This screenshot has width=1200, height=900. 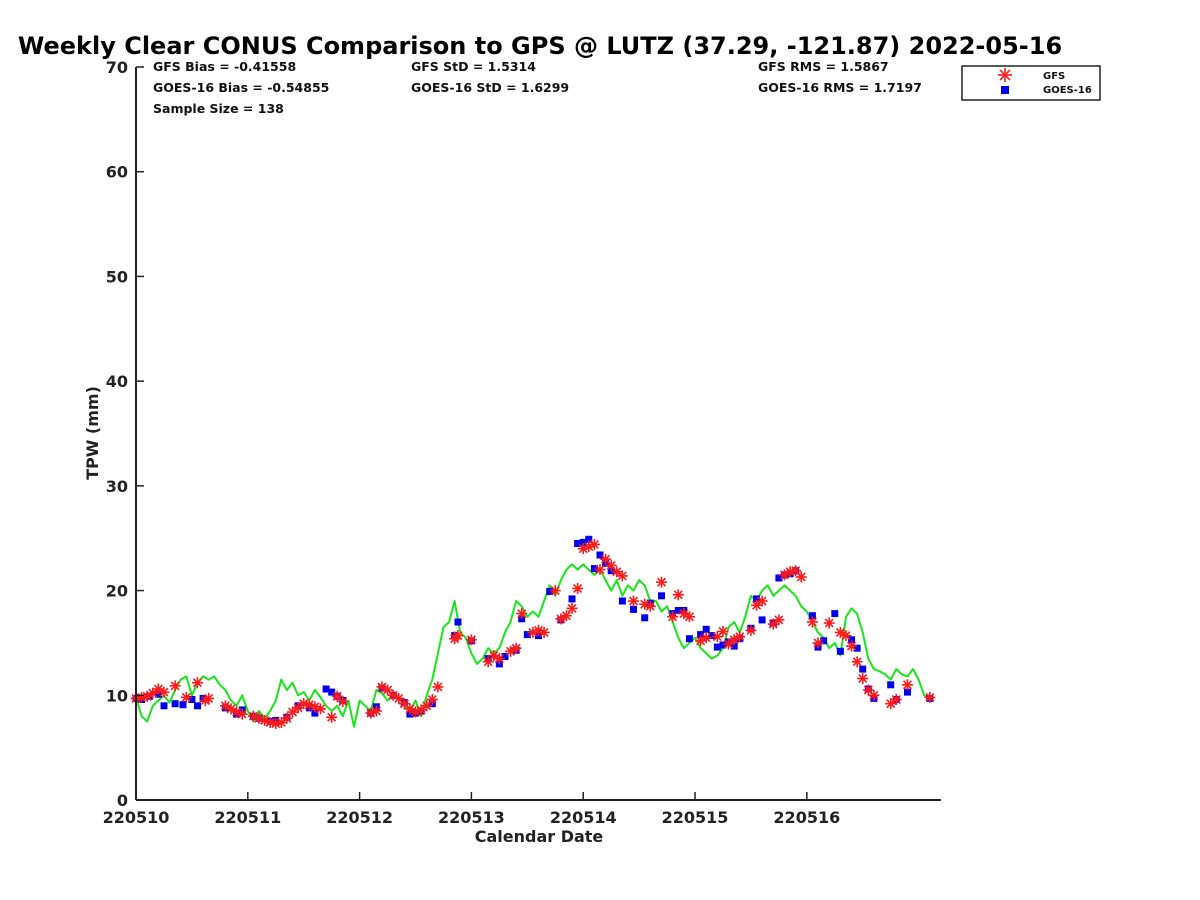 What do you see at coordinates (471, 817) in the screenshot?
I see `x-tick-label: 220513` at bounding box center [471, 817].